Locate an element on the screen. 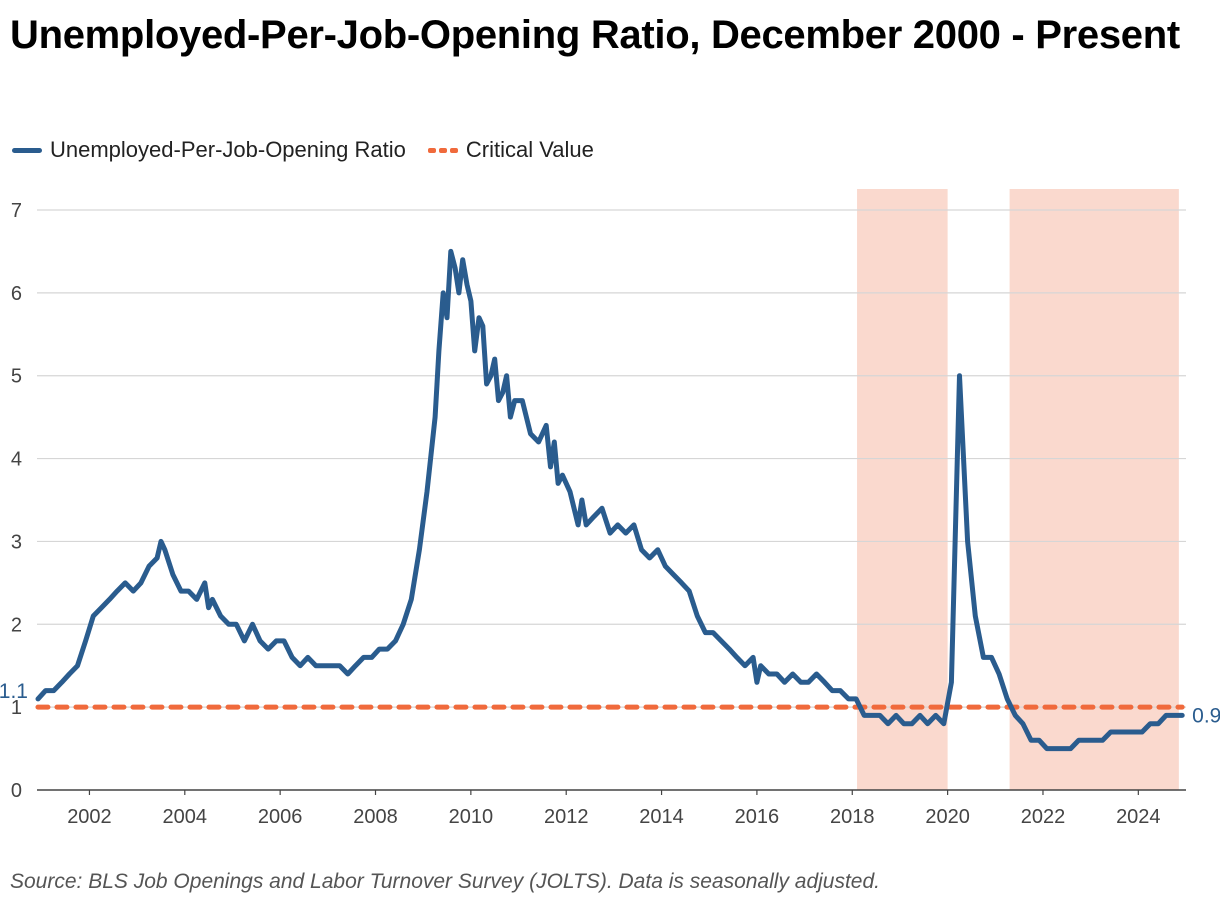 The height and width of the screenshot is (908, 1220). x-tick-label-2022: 2022 is located at coordinates (1043, 817).